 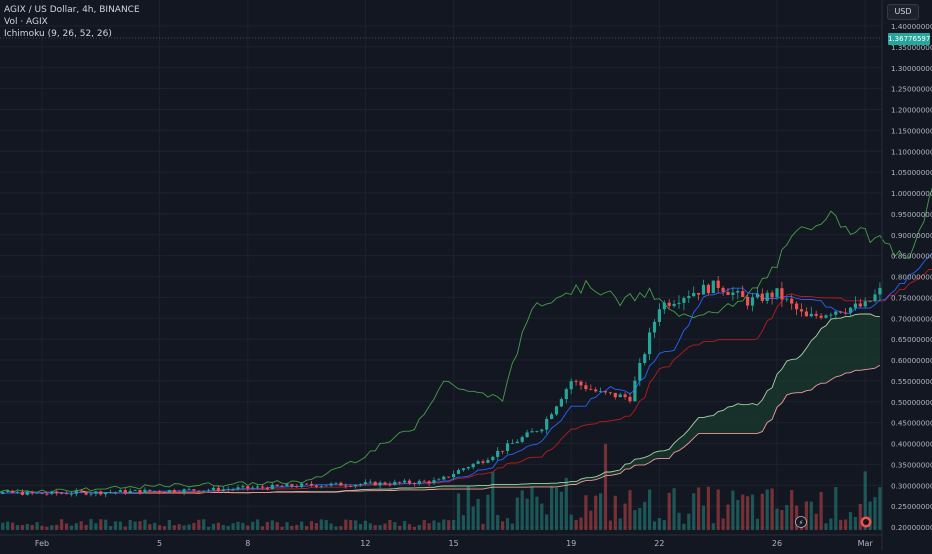 What do you see at coordinates (911, 151) in the screenshot?
I see `price-tick-label: 1.10000000` at bounding box center [911, 151].